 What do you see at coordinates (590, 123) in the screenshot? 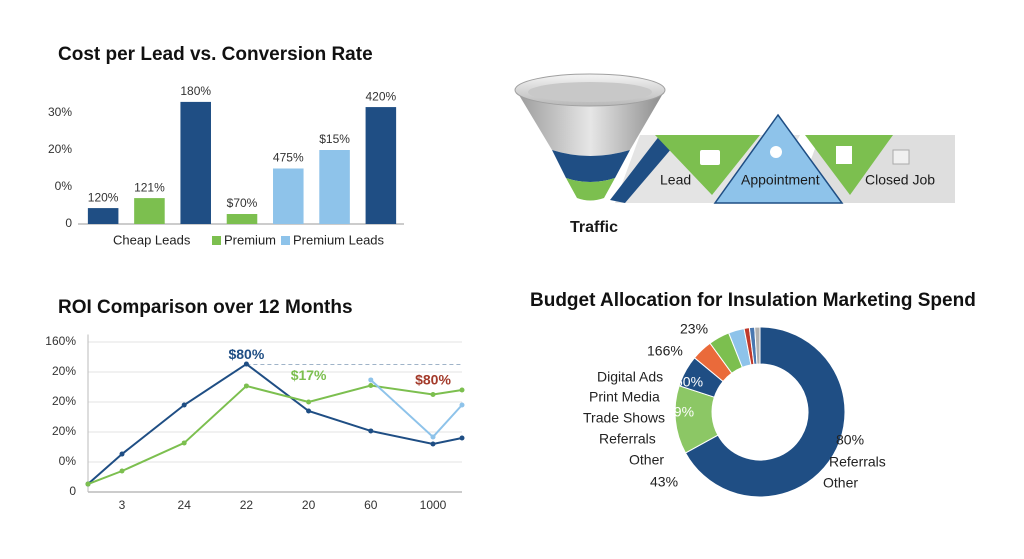
I see `funnel-top` at bounding box center [590, 123].